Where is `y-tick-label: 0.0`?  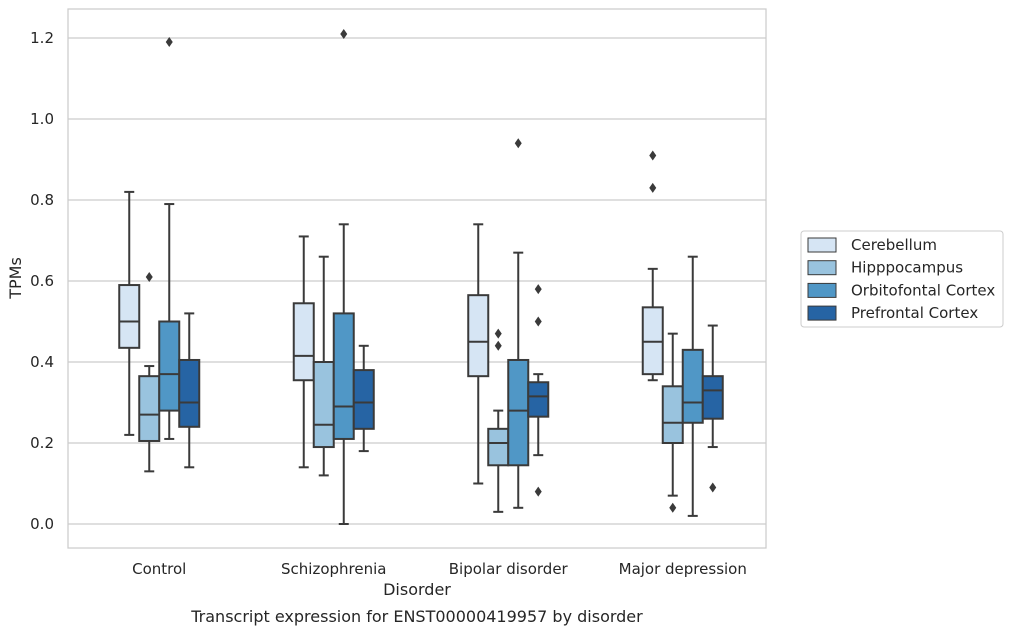 y-tick-label: 0.0 is located at coordinates (42, 524).